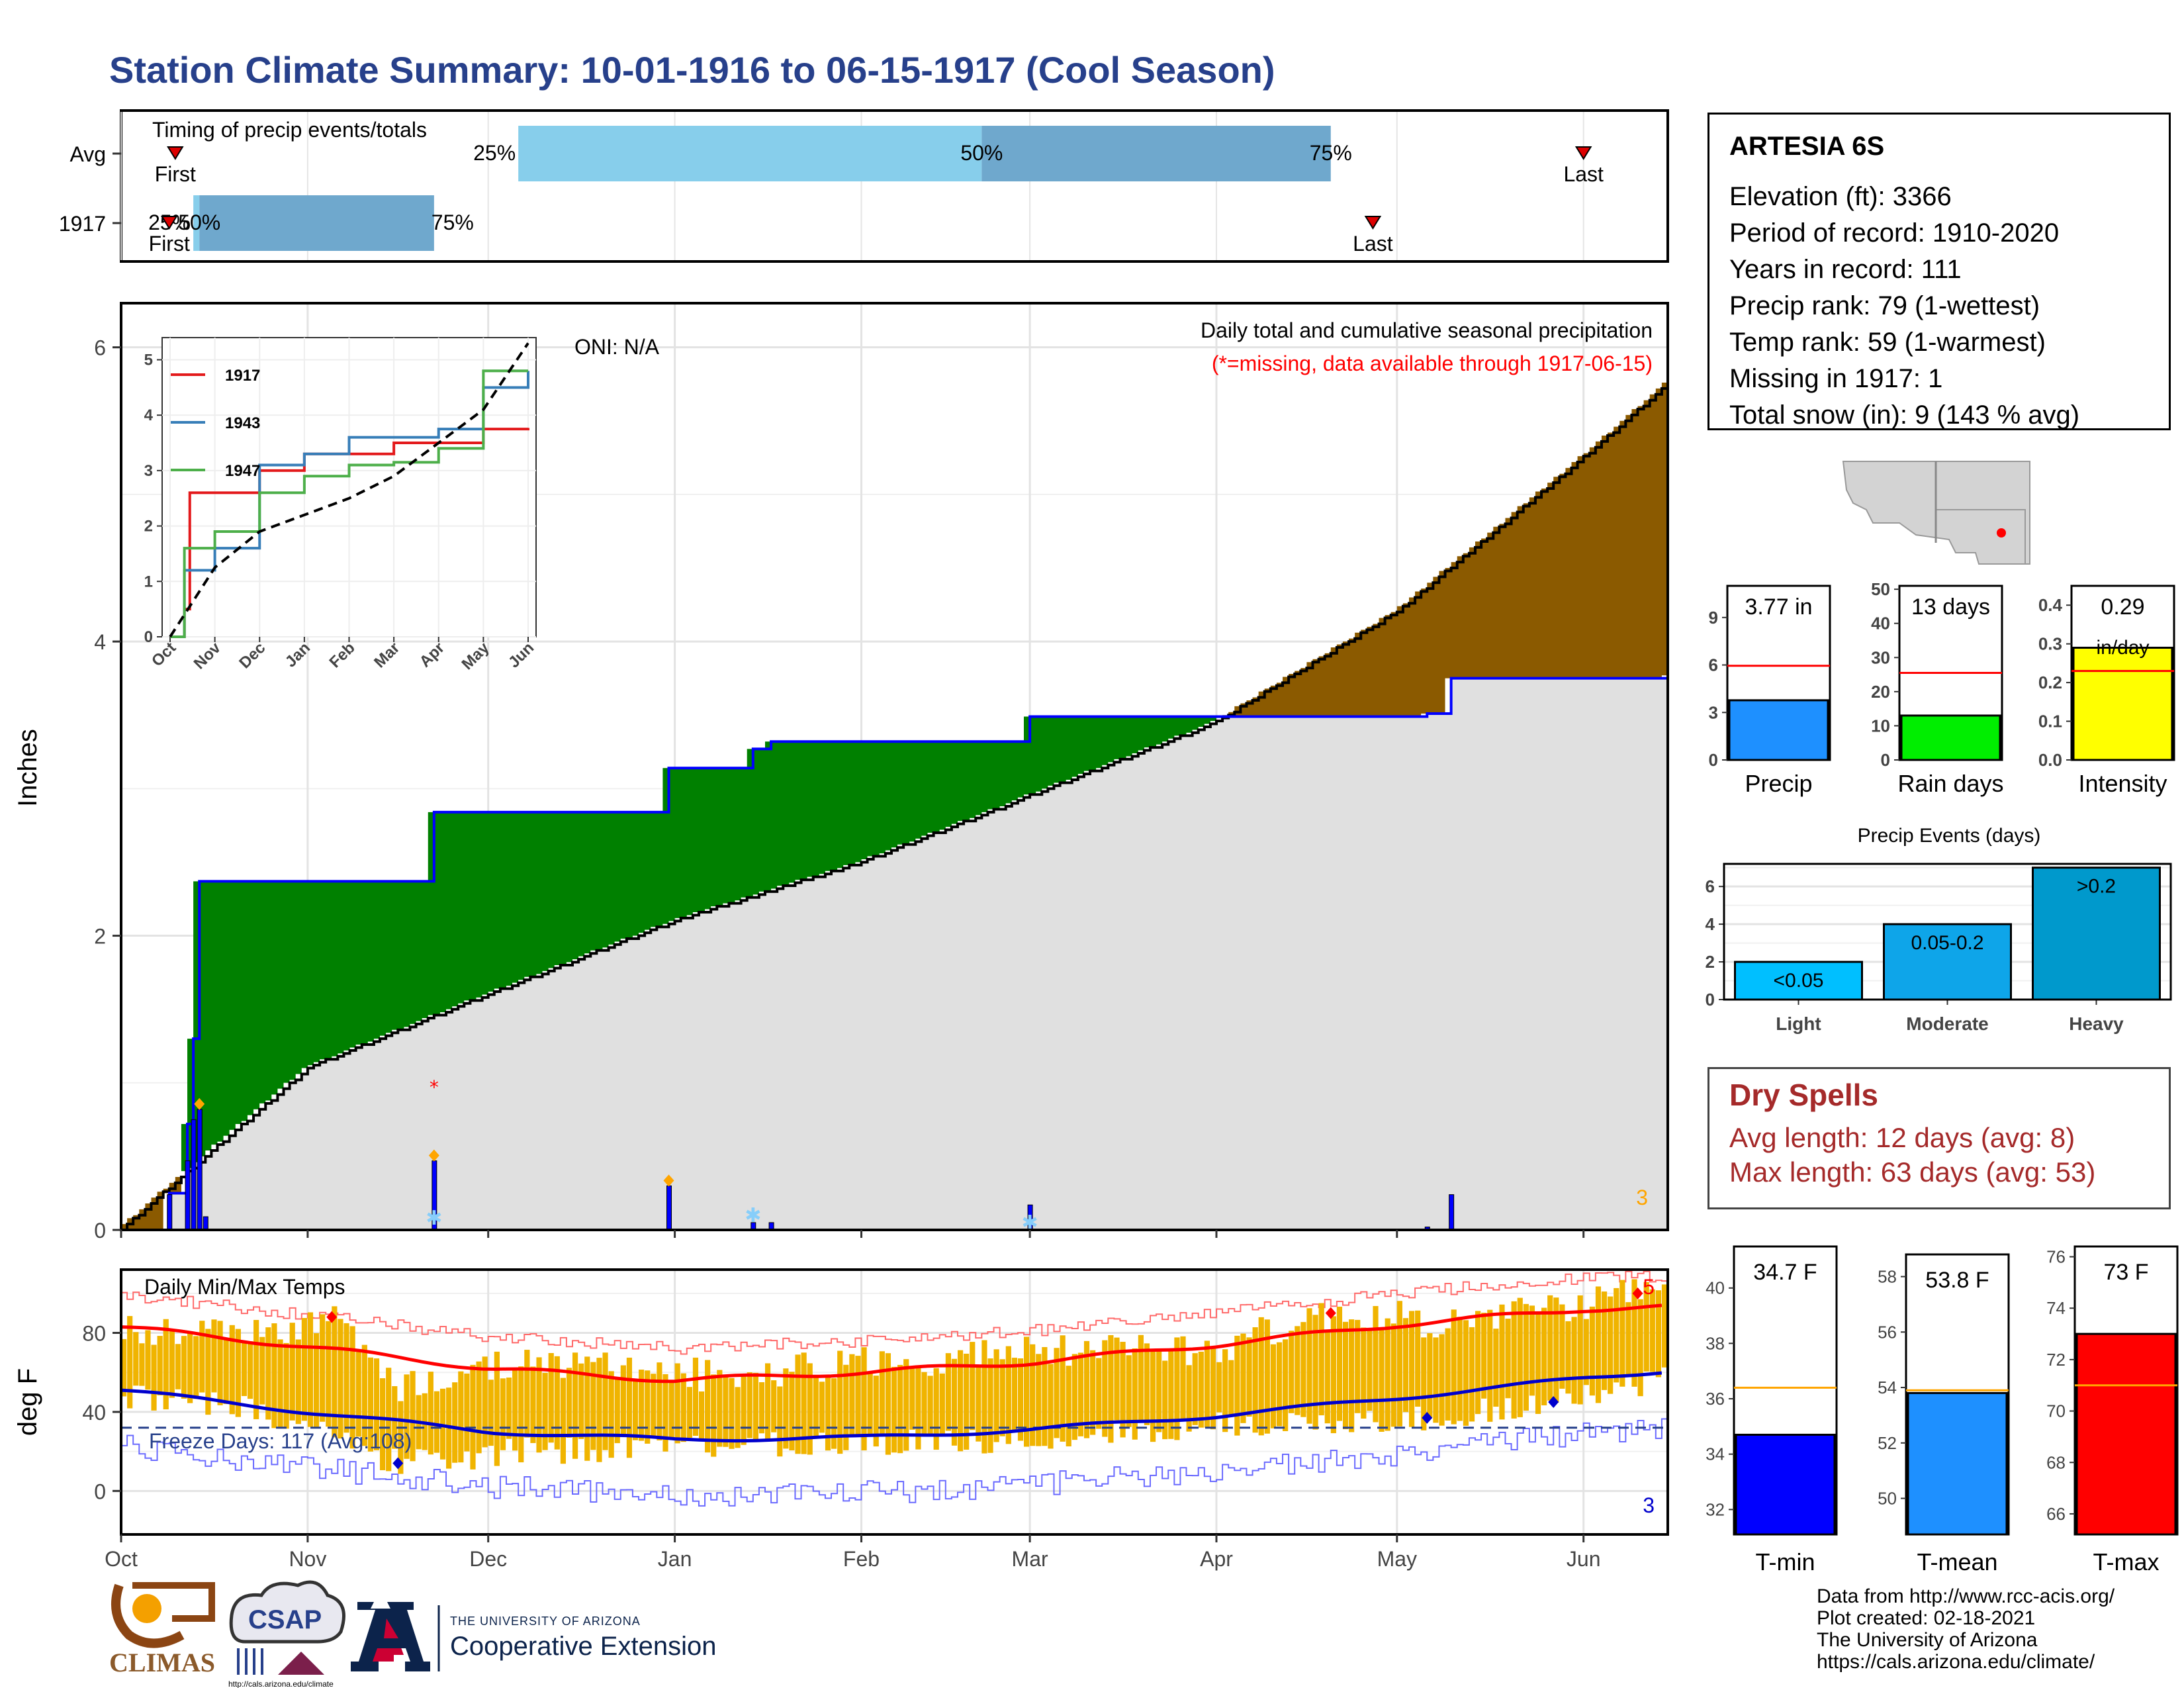 The width and height of the screenshot is (2184, 1688). Describe the element at coordinates (2125, 1272) in the screenshot. I see `temp-bar-value-label: 73 F` at that location.